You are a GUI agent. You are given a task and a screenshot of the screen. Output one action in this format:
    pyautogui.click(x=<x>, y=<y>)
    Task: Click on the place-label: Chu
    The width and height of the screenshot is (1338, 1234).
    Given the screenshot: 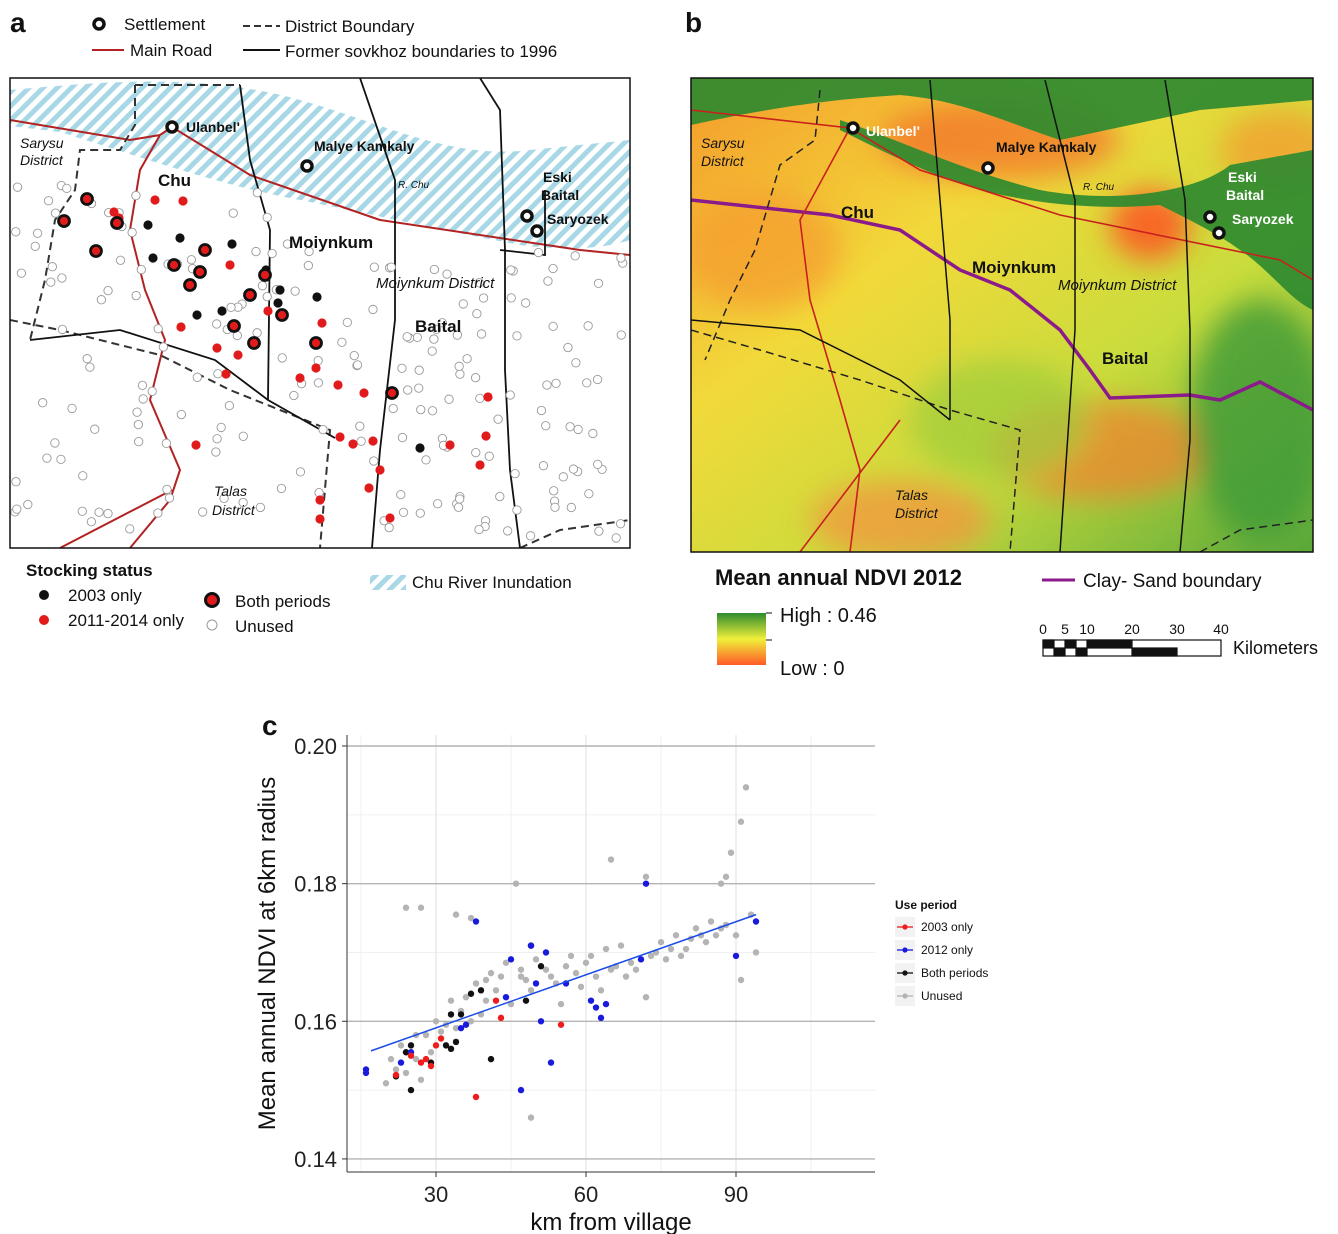 What is the action you would take?
    pyautogui.click(x=174, y=180)
    